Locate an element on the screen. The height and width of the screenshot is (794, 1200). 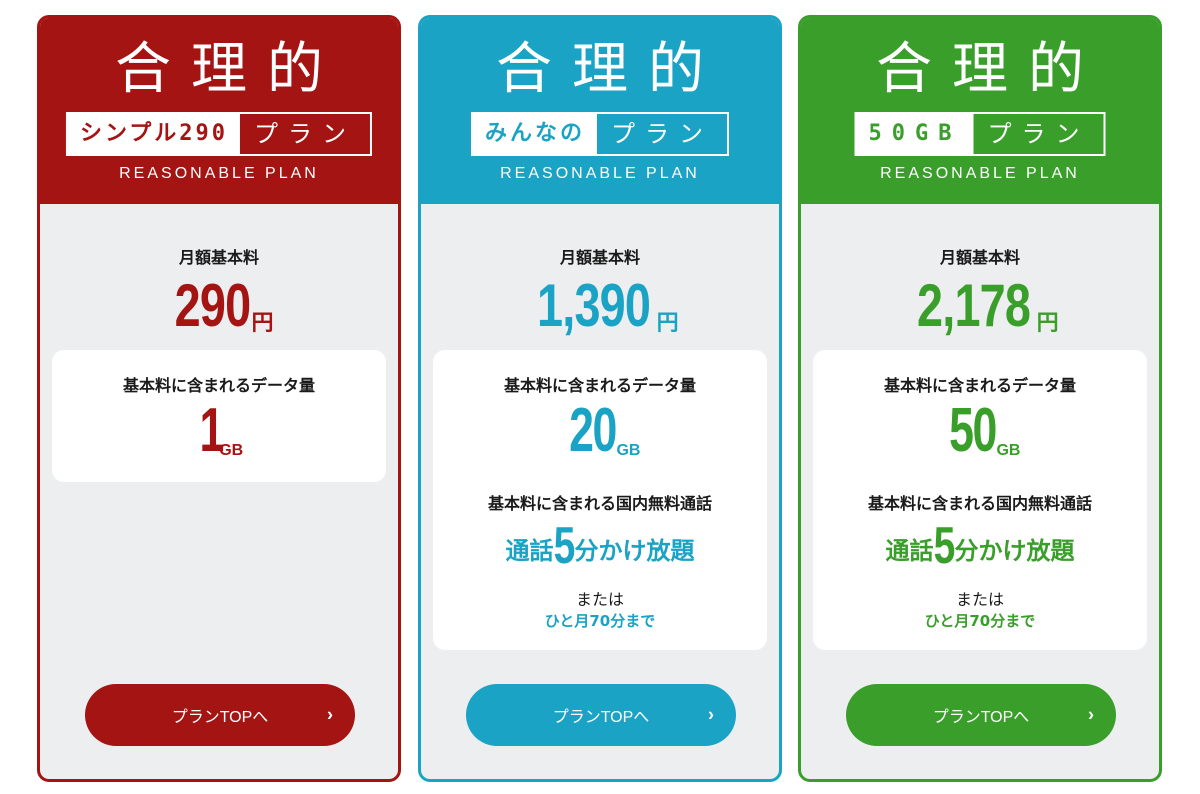
monthly-price: 2,178 円 is located at coordinates (980, 306).